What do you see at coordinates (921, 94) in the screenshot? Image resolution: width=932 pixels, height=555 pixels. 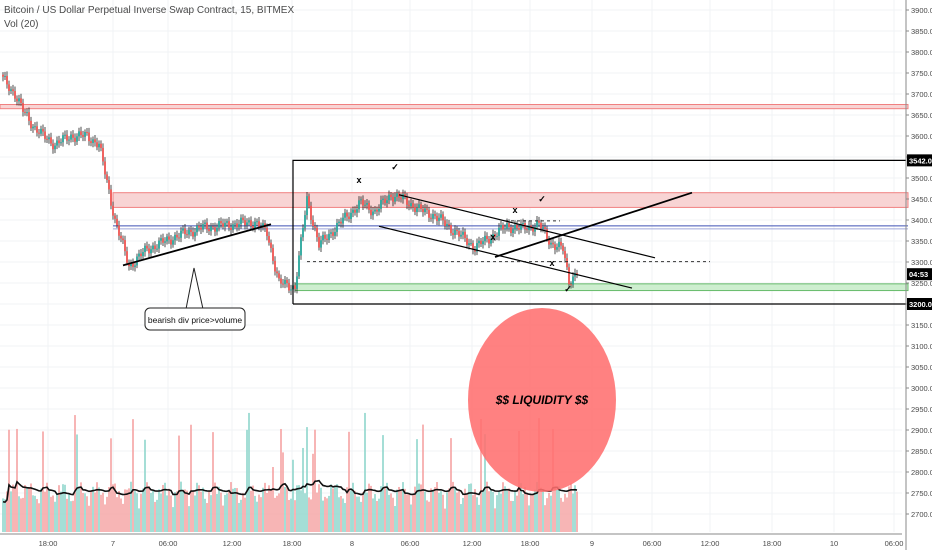 I see `price-tick-label: 3700.0` at bounding box center [921, 94].